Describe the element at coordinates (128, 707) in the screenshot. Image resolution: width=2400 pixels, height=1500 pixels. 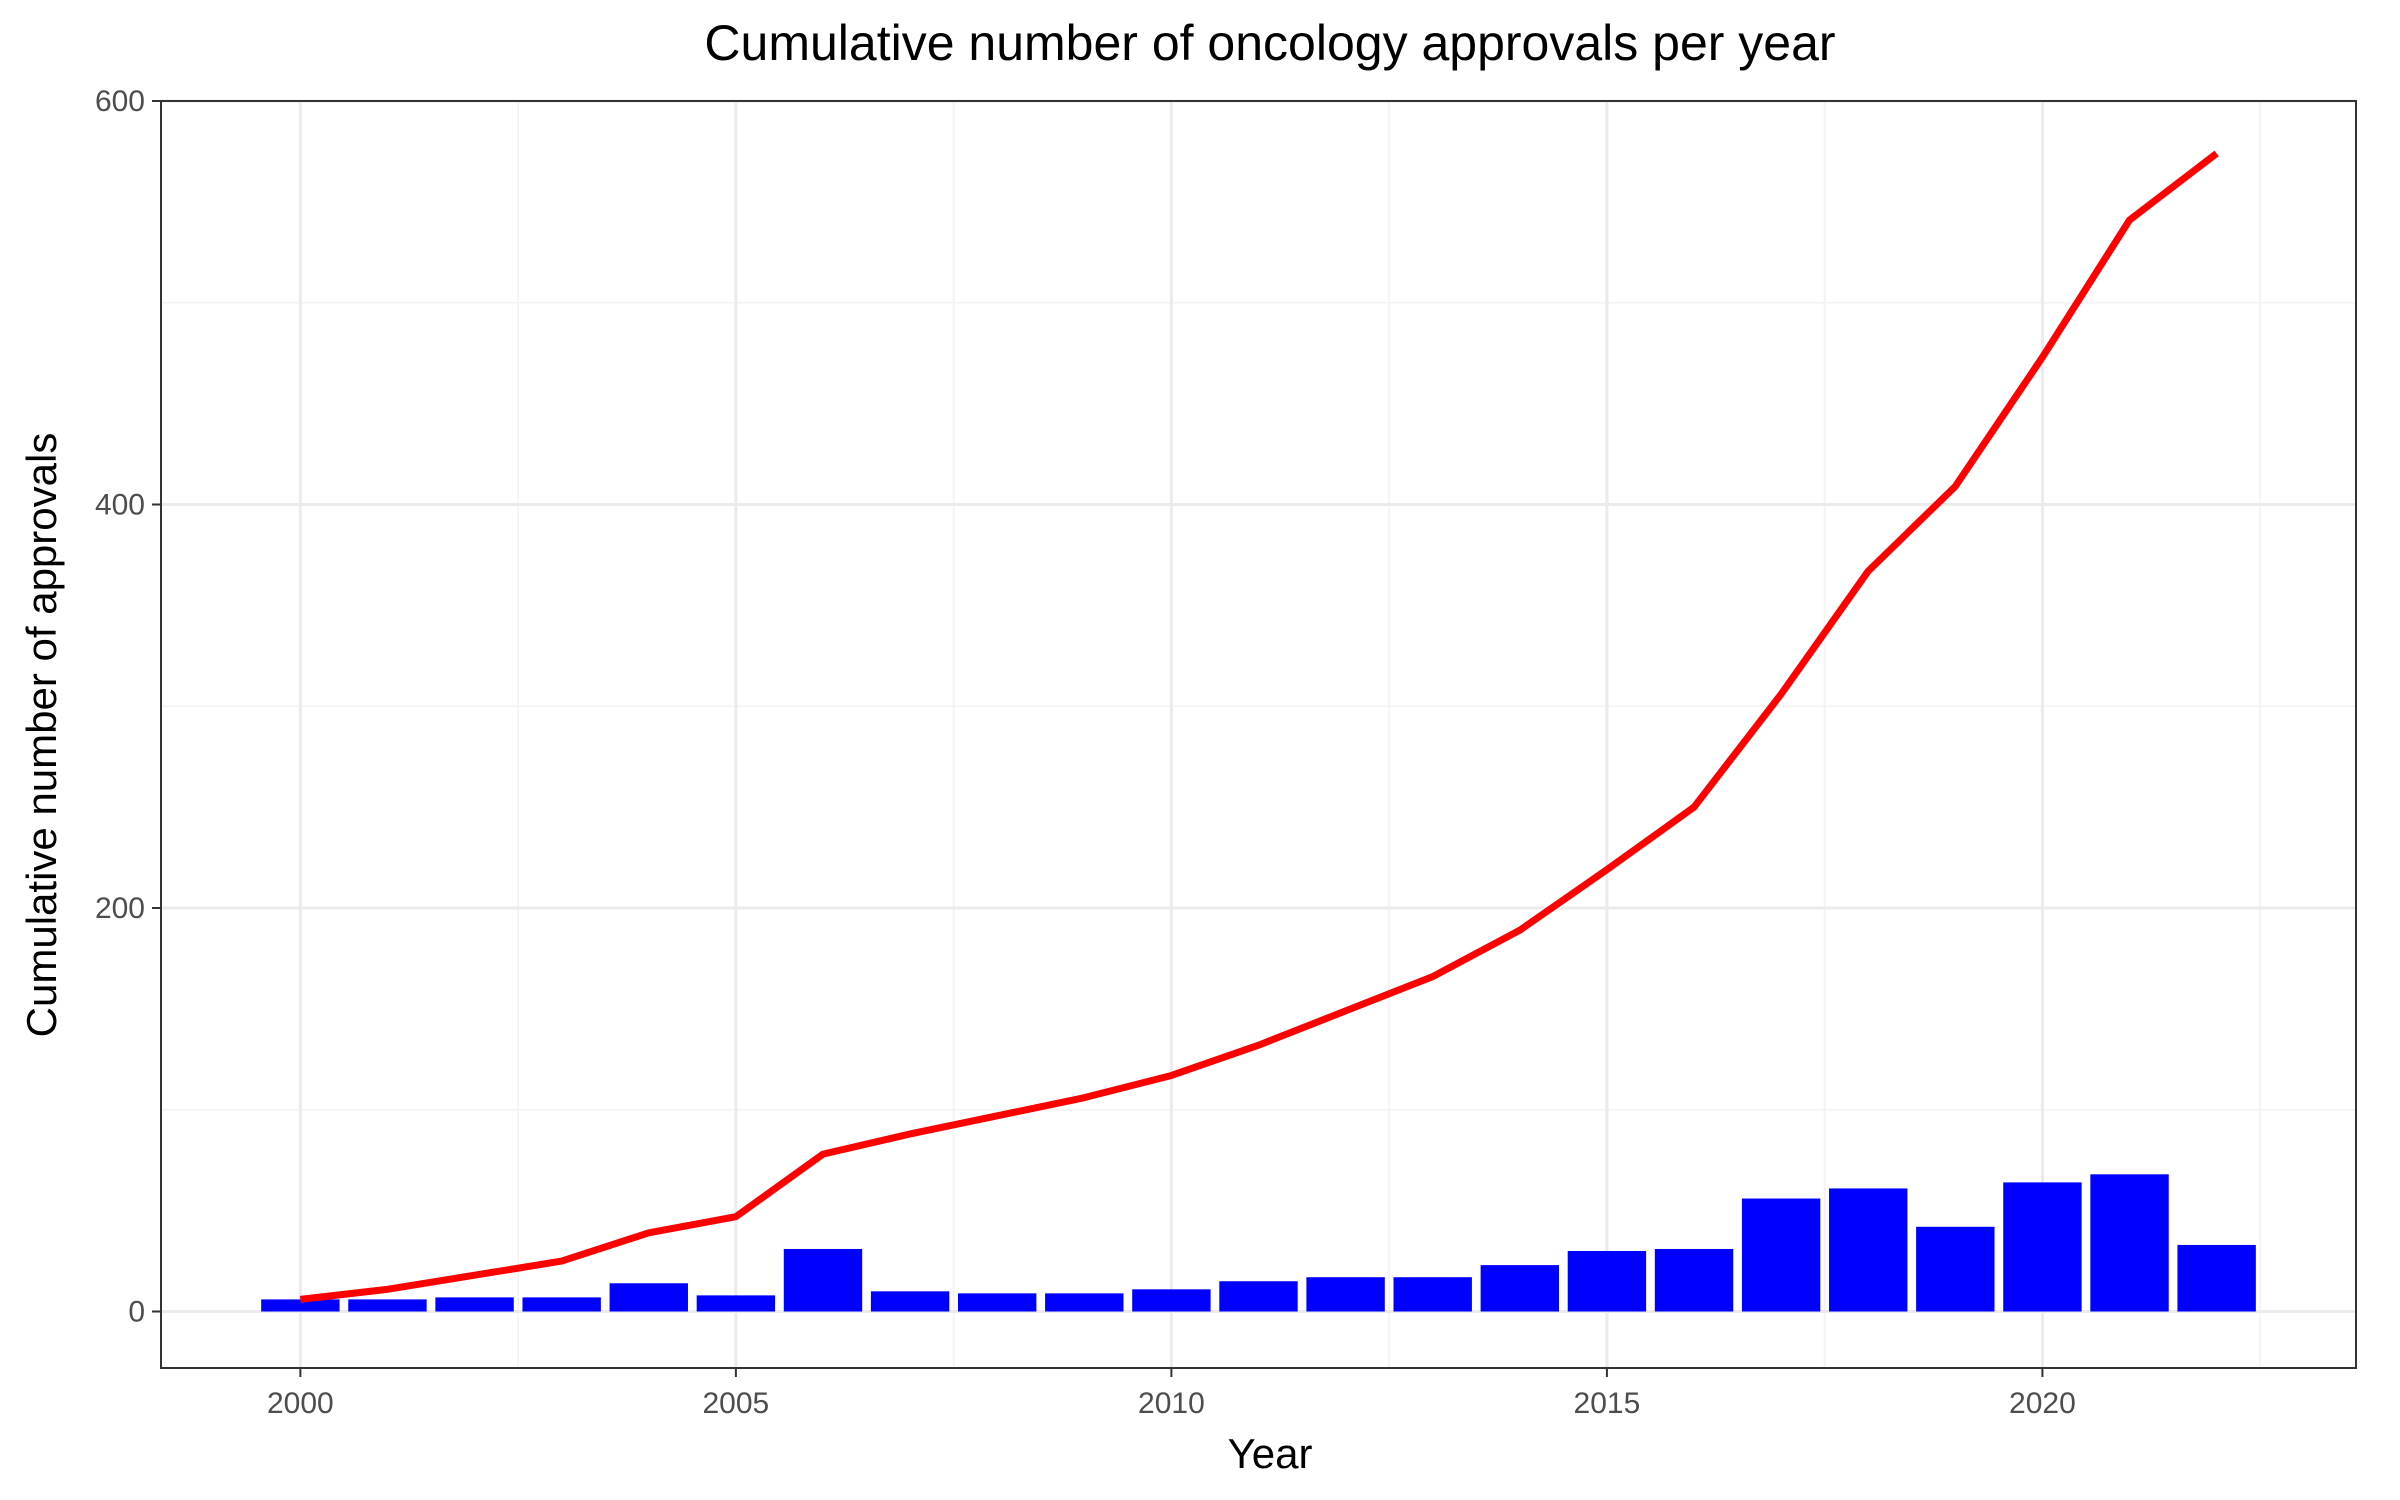
I see `y-axis: 0 200 400 600` at that location.